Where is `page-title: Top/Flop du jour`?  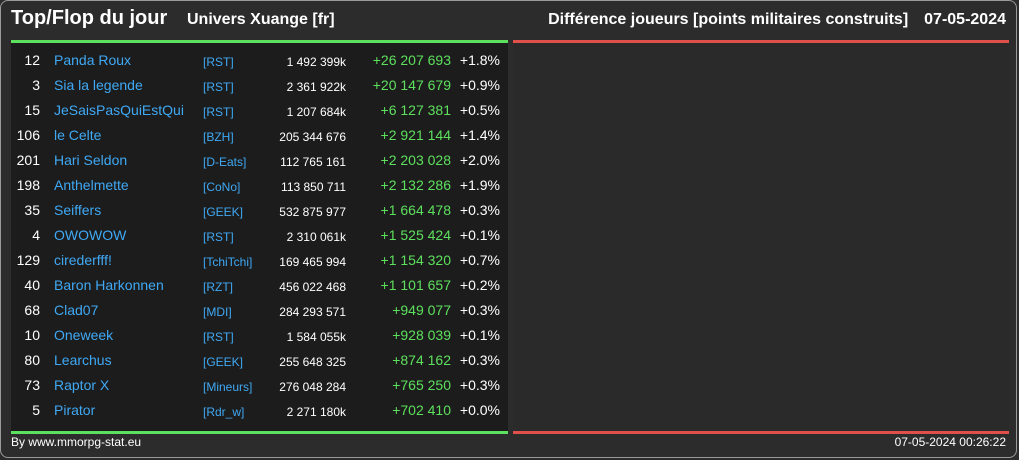
page-title: Top/Flop du jour is located at coordinates (89, 18).